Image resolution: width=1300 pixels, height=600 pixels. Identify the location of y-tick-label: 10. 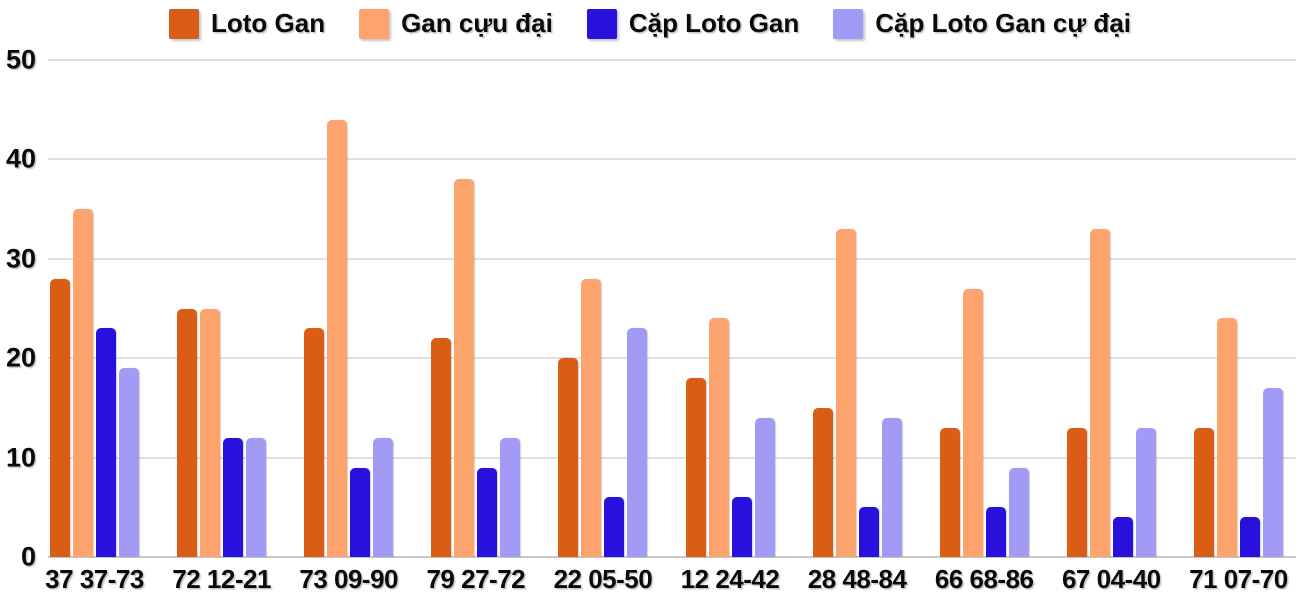
(20, 457).